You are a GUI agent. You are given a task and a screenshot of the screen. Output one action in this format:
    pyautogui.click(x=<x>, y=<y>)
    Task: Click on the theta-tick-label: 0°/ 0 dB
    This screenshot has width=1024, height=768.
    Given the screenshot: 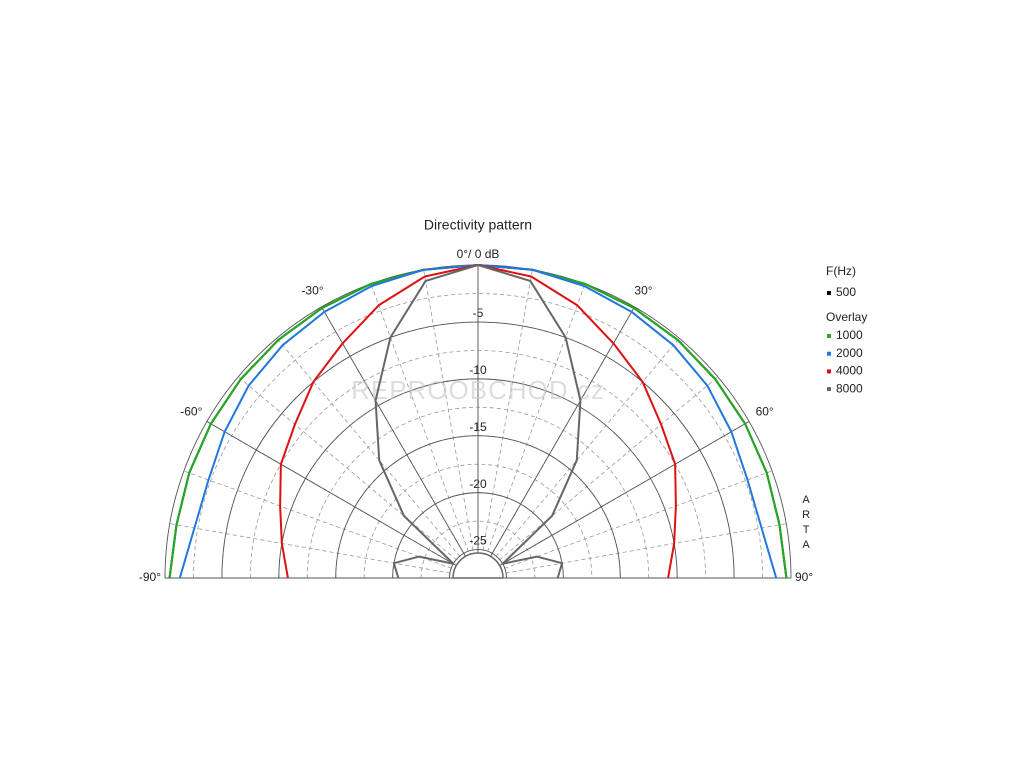 What is the action you would take?
    pyautogui.click(x=478, y=254)
    